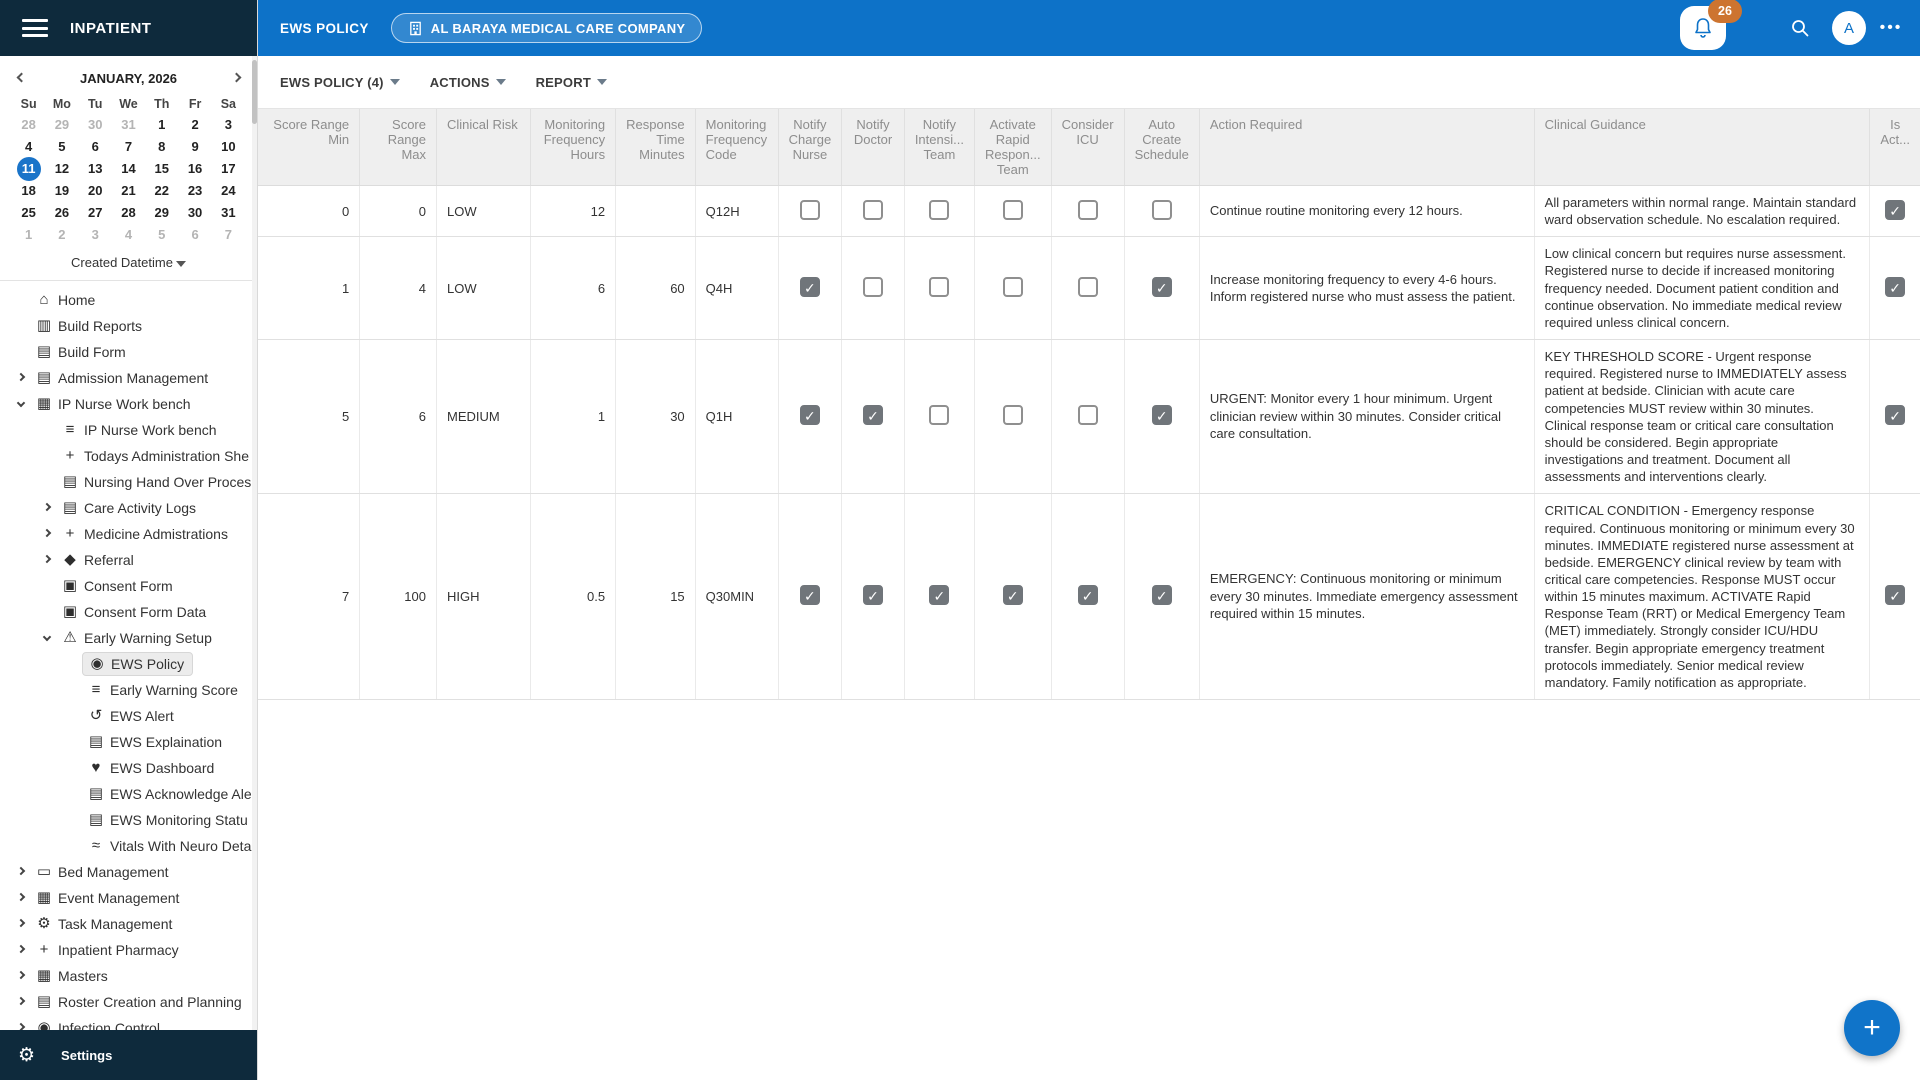  Describe the element at coordinates (195, 190) in the screenshot. I see `calendar-day: 23` at that location.